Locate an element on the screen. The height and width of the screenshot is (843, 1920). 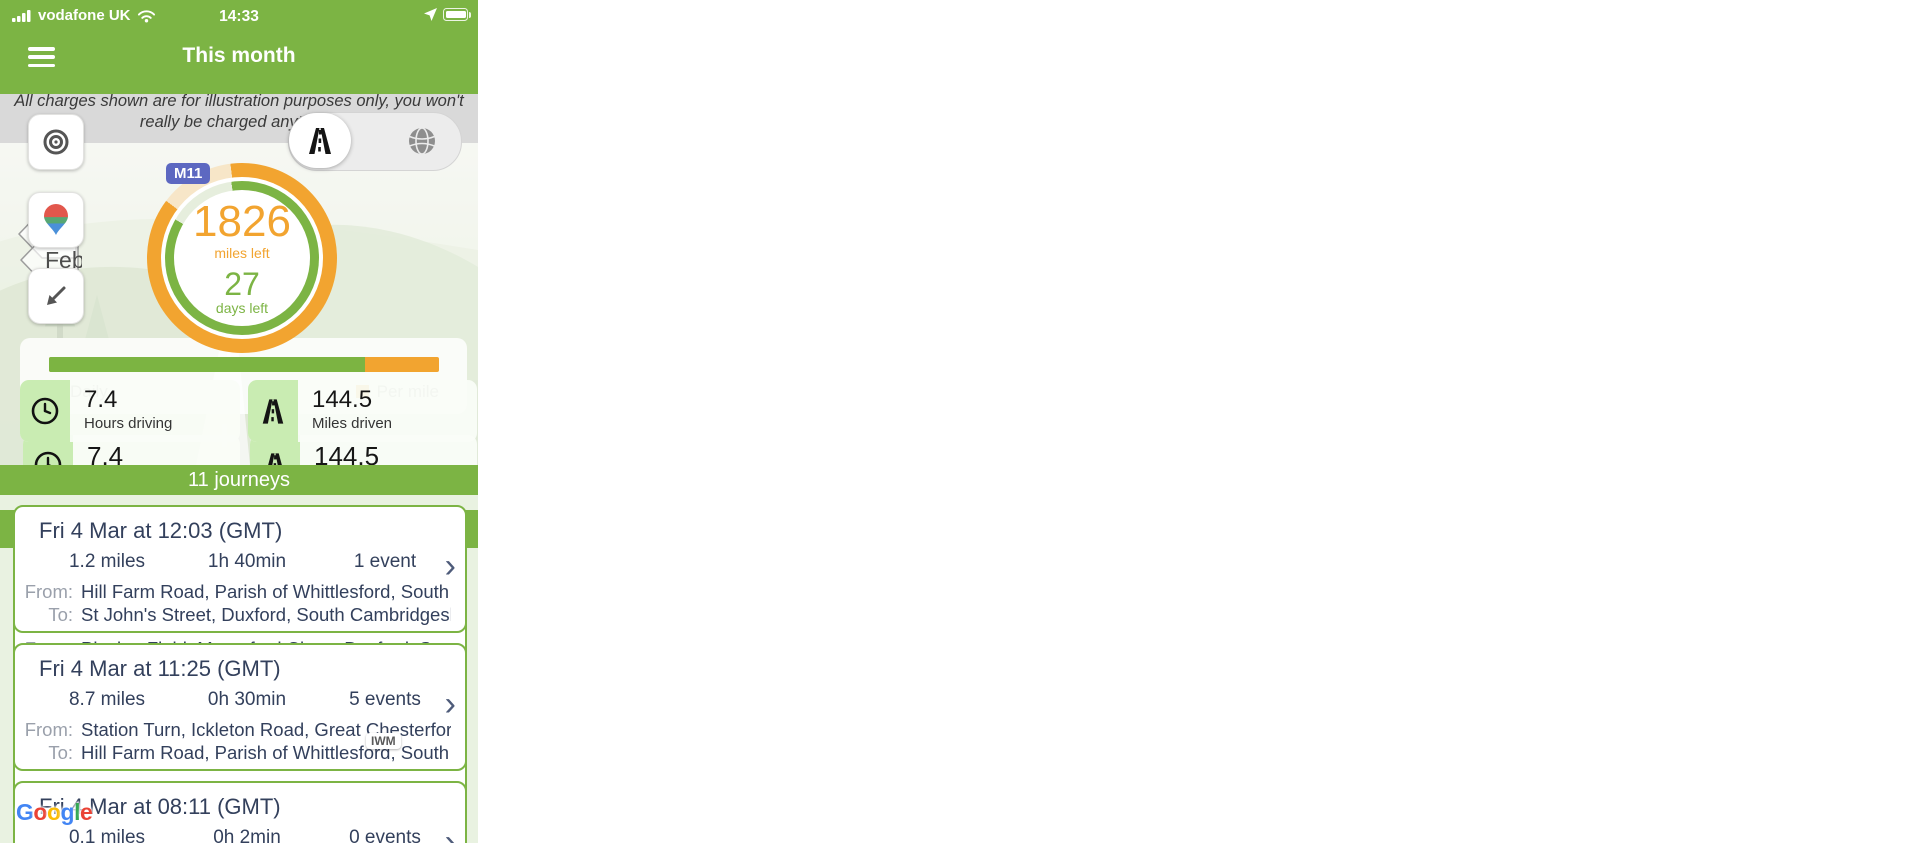
clock-time: 14:33 is located at coordinates (239, 16).